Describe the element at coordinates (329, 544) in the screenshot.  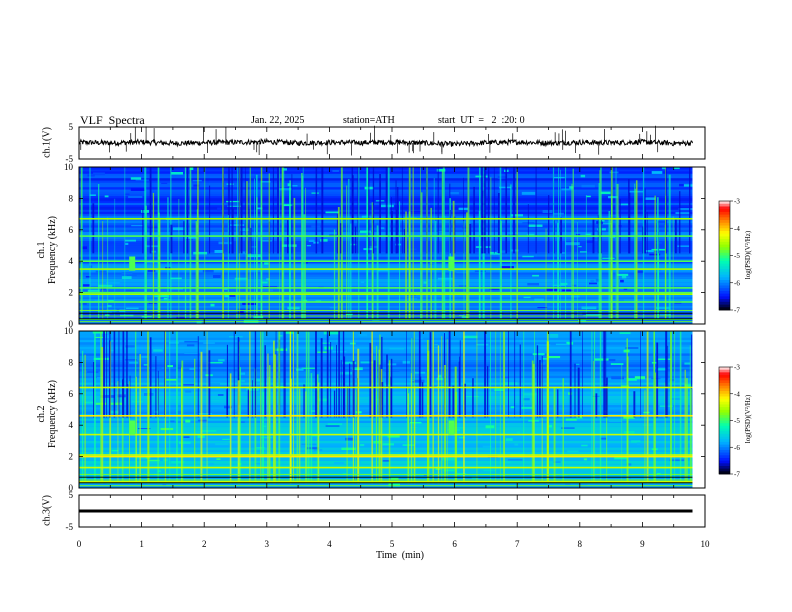
I see `x-tick-label: 4` at that location.